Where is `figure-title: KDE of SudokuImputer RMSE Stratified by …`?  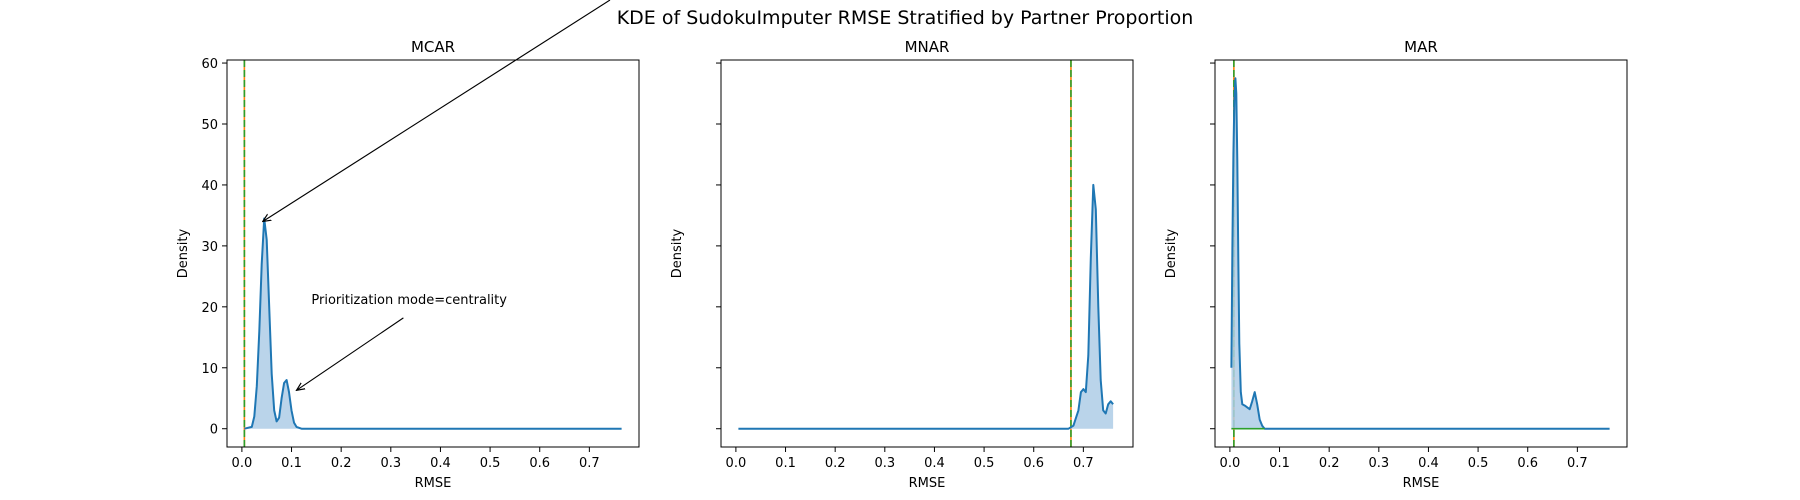
figure-title: KDE of SudokuImputer RMSE Stratified by … is located at coordinates (905, 18).